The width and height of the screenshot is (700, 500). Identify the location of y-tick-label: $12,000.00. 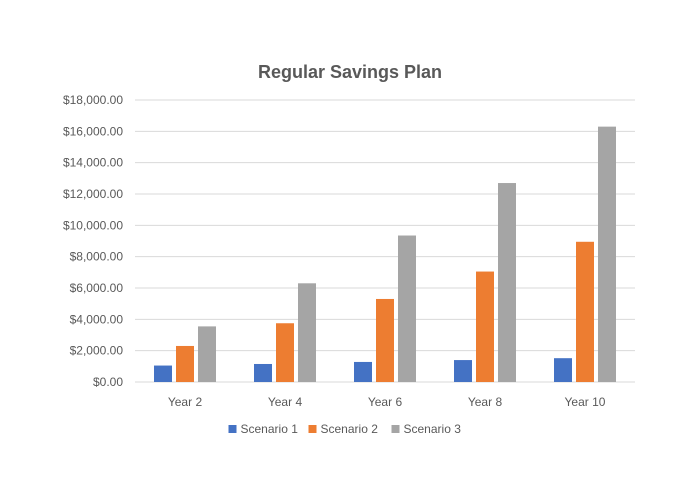
(93, 194).